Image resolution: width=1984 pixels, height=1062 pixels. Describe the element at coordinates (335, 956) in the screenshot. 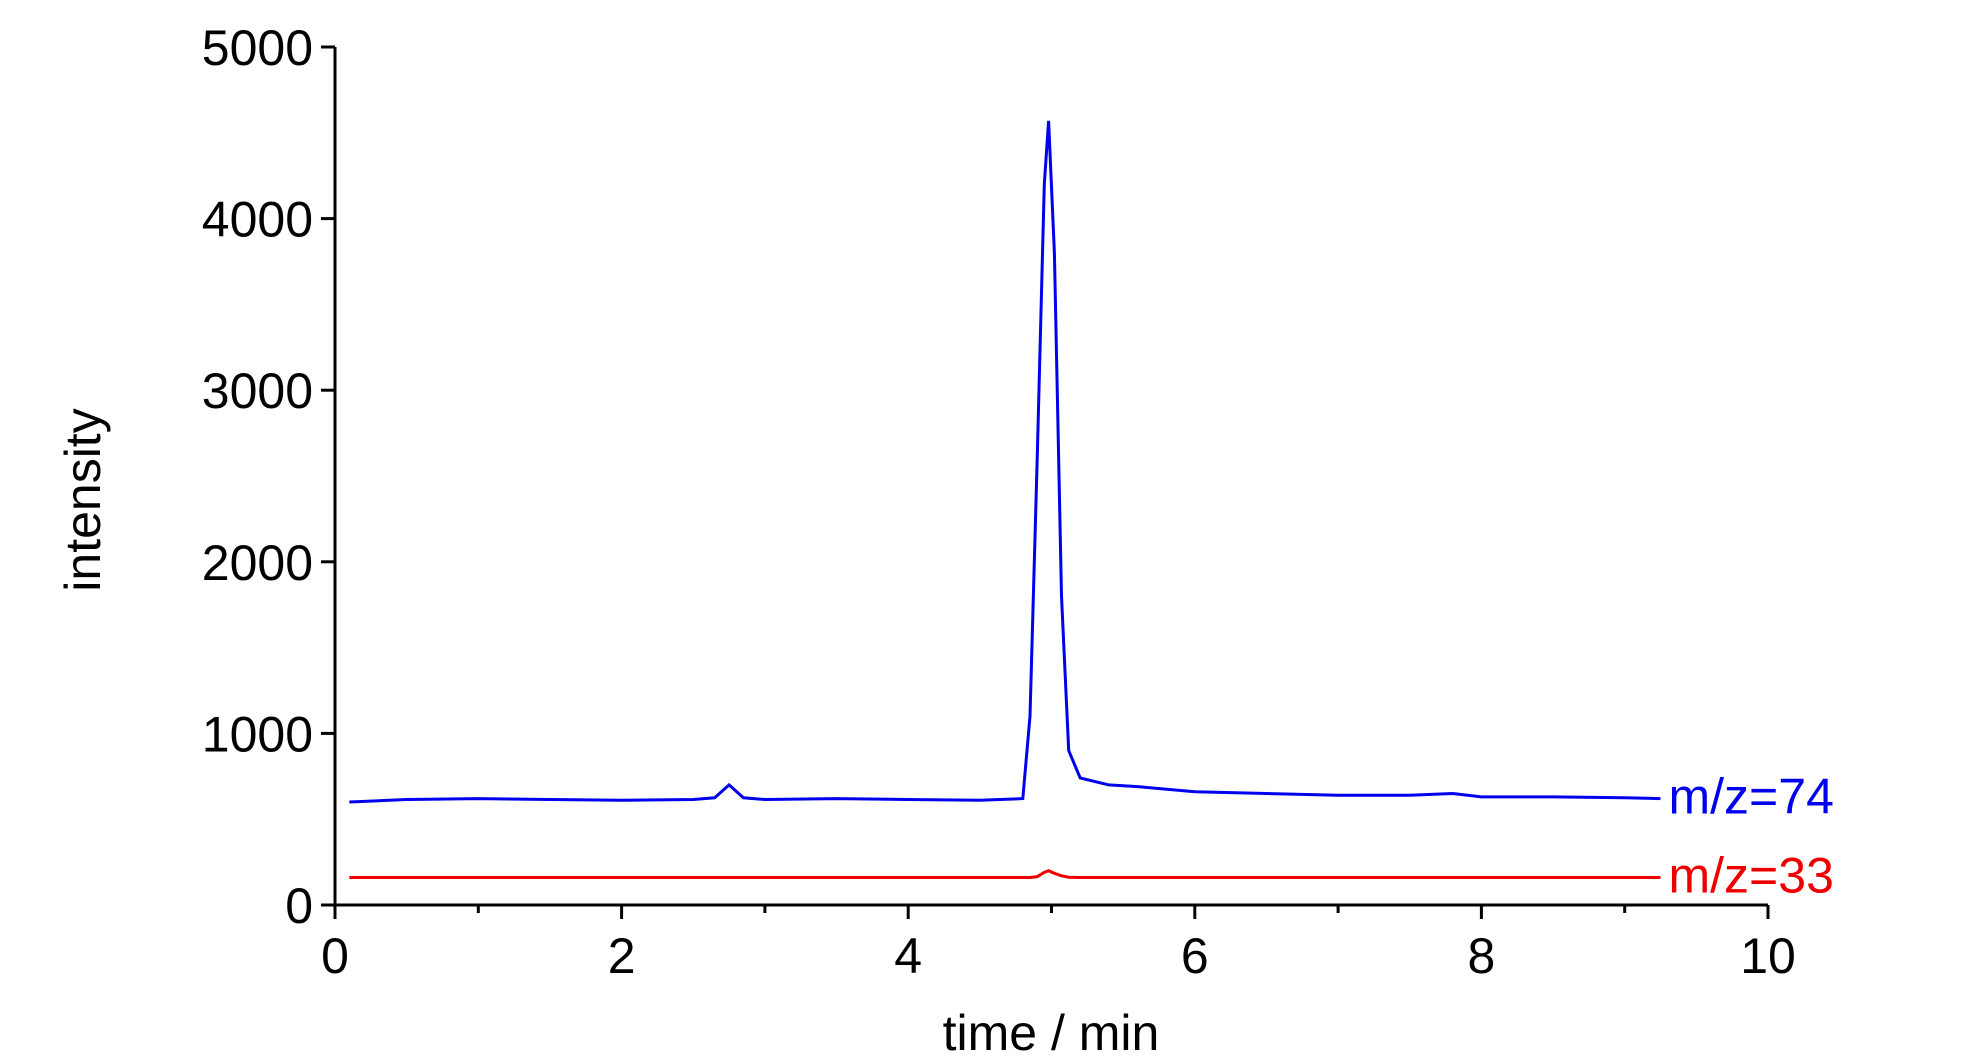

I see `x-tick-label: 0` at that location.